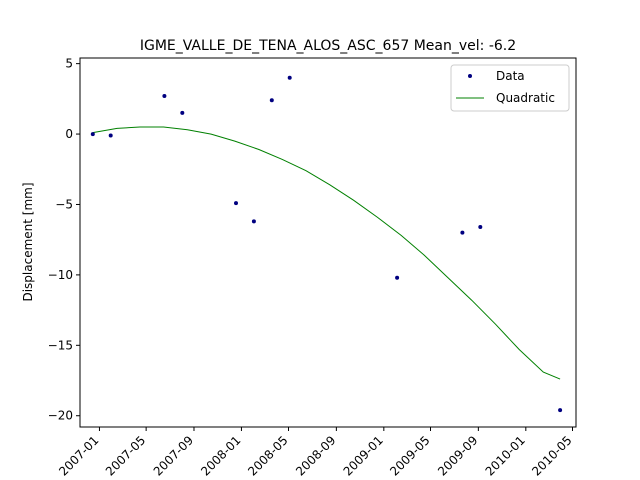 This screenshot has height=480, width=640. Describe the element at coordinates (470, 76) in the screenshot. I see `legend-data-marker` at that location.